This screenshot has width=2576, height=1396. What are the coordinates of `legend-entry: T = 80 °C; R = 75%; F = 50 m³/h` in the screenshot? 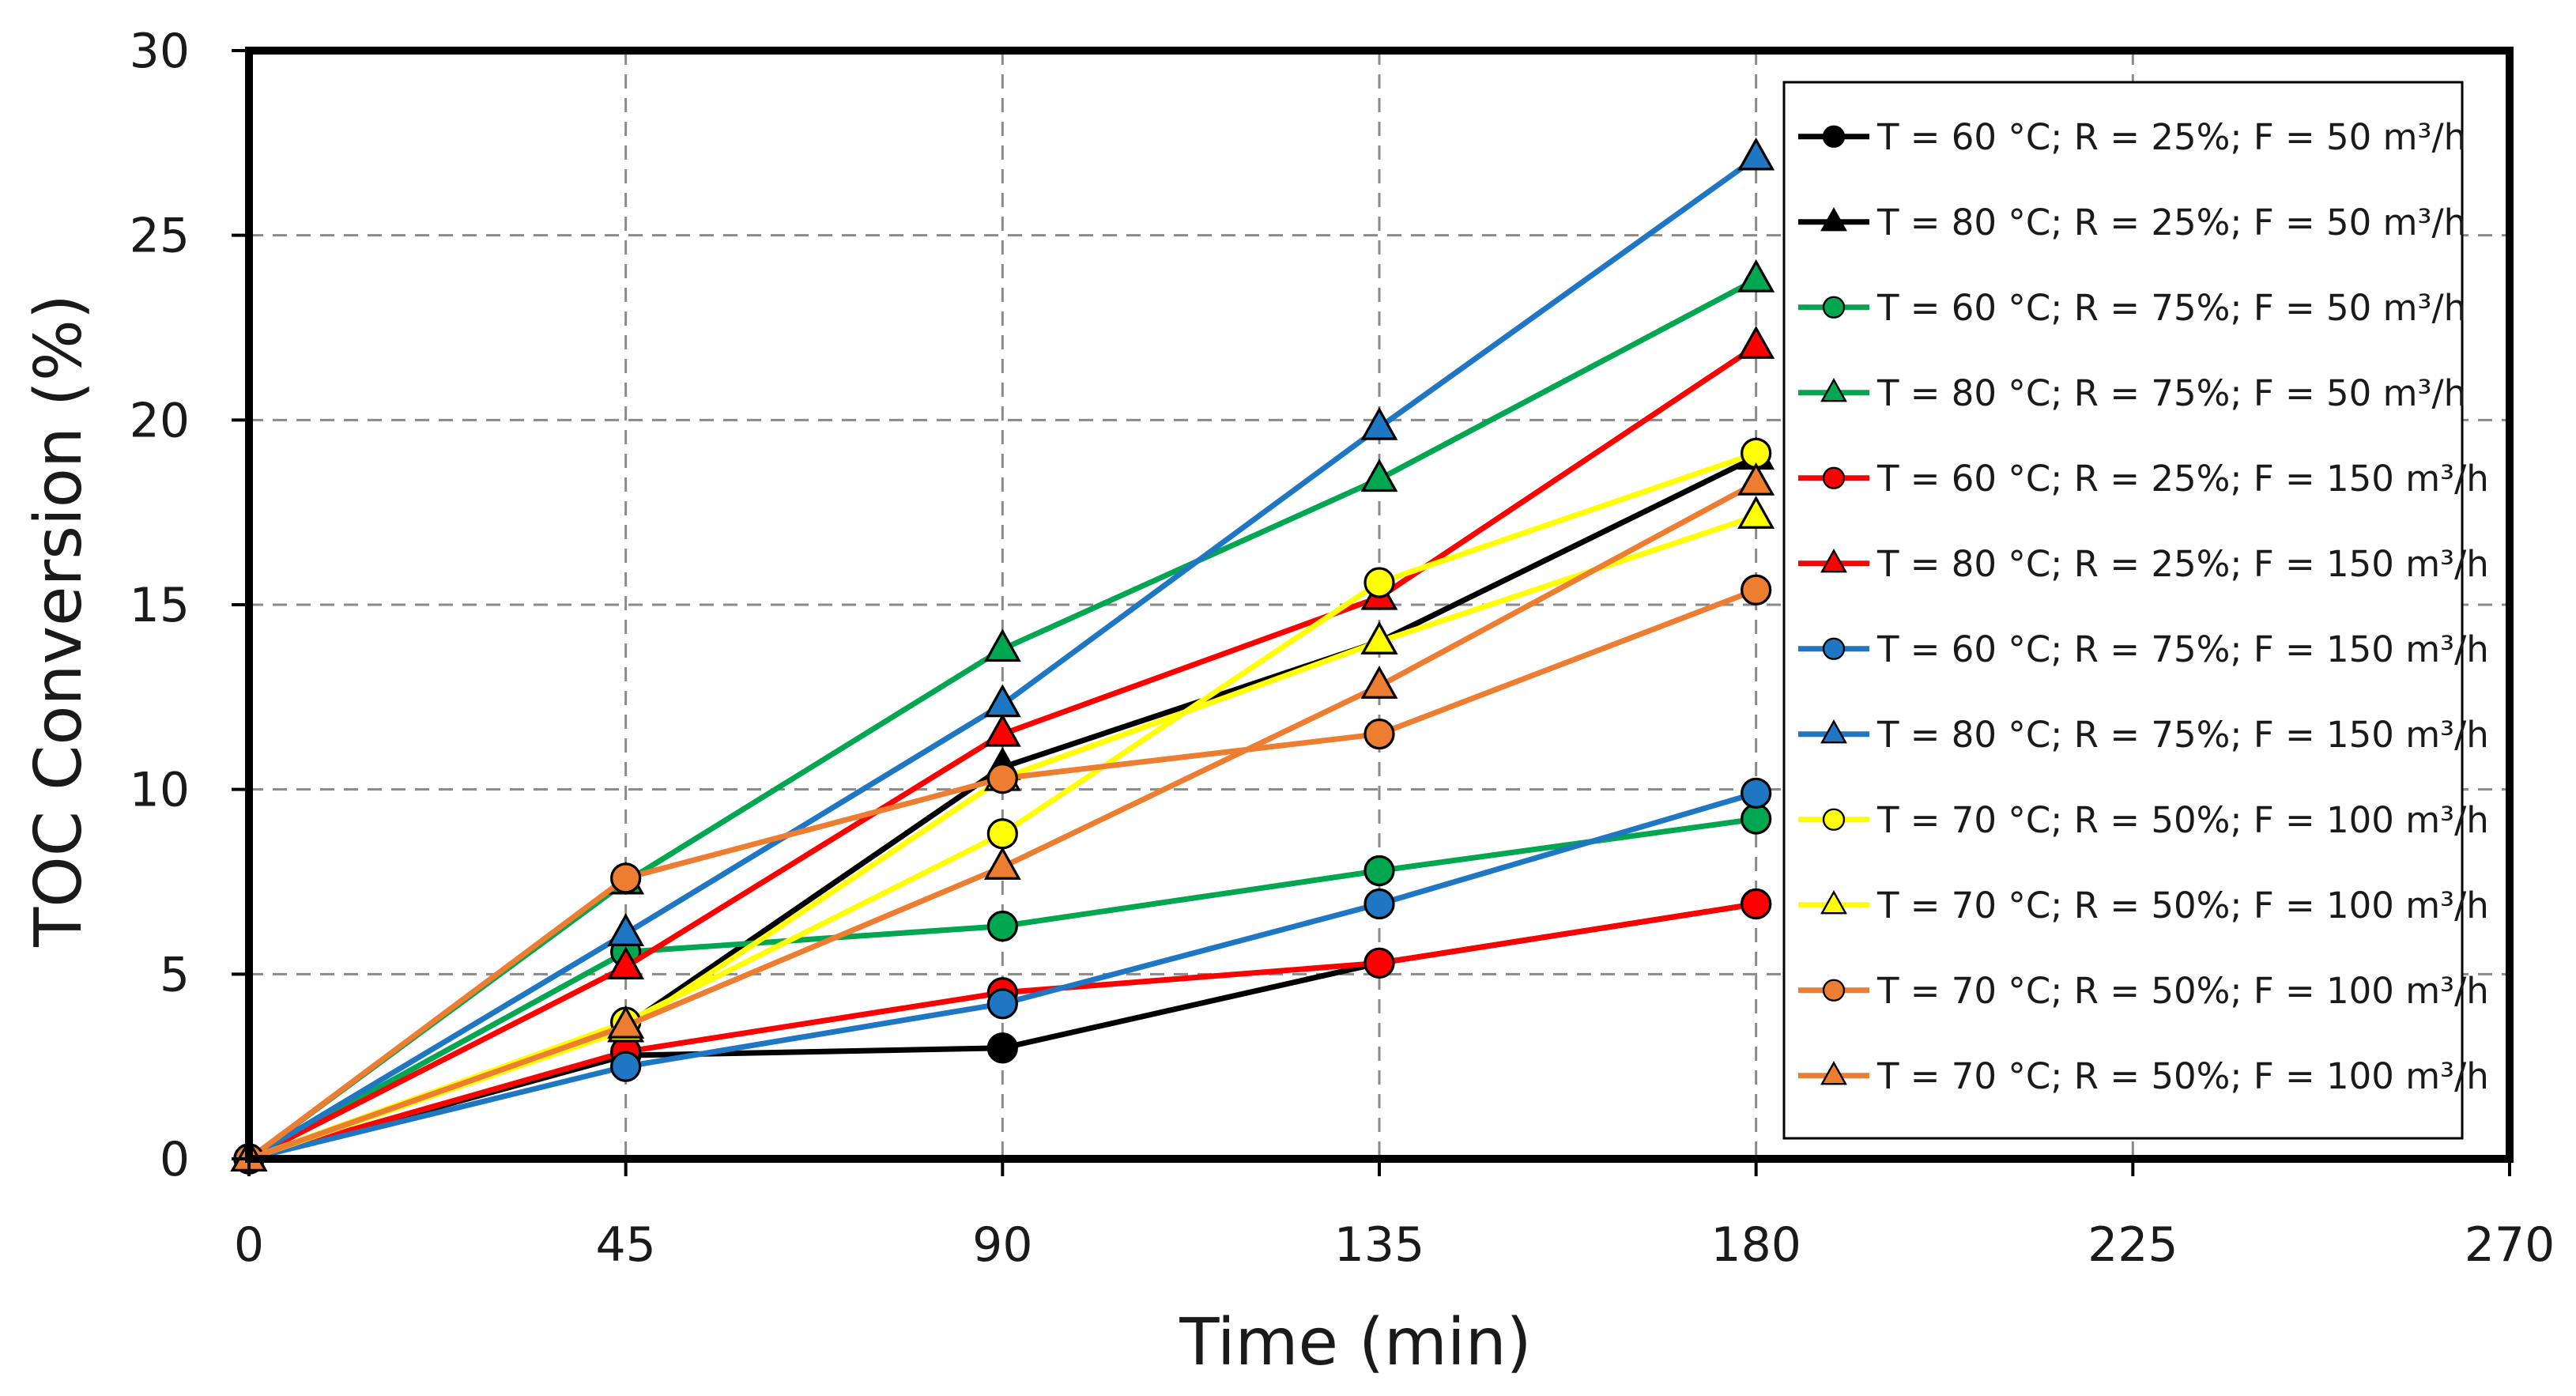 It's located at (2132, 393).